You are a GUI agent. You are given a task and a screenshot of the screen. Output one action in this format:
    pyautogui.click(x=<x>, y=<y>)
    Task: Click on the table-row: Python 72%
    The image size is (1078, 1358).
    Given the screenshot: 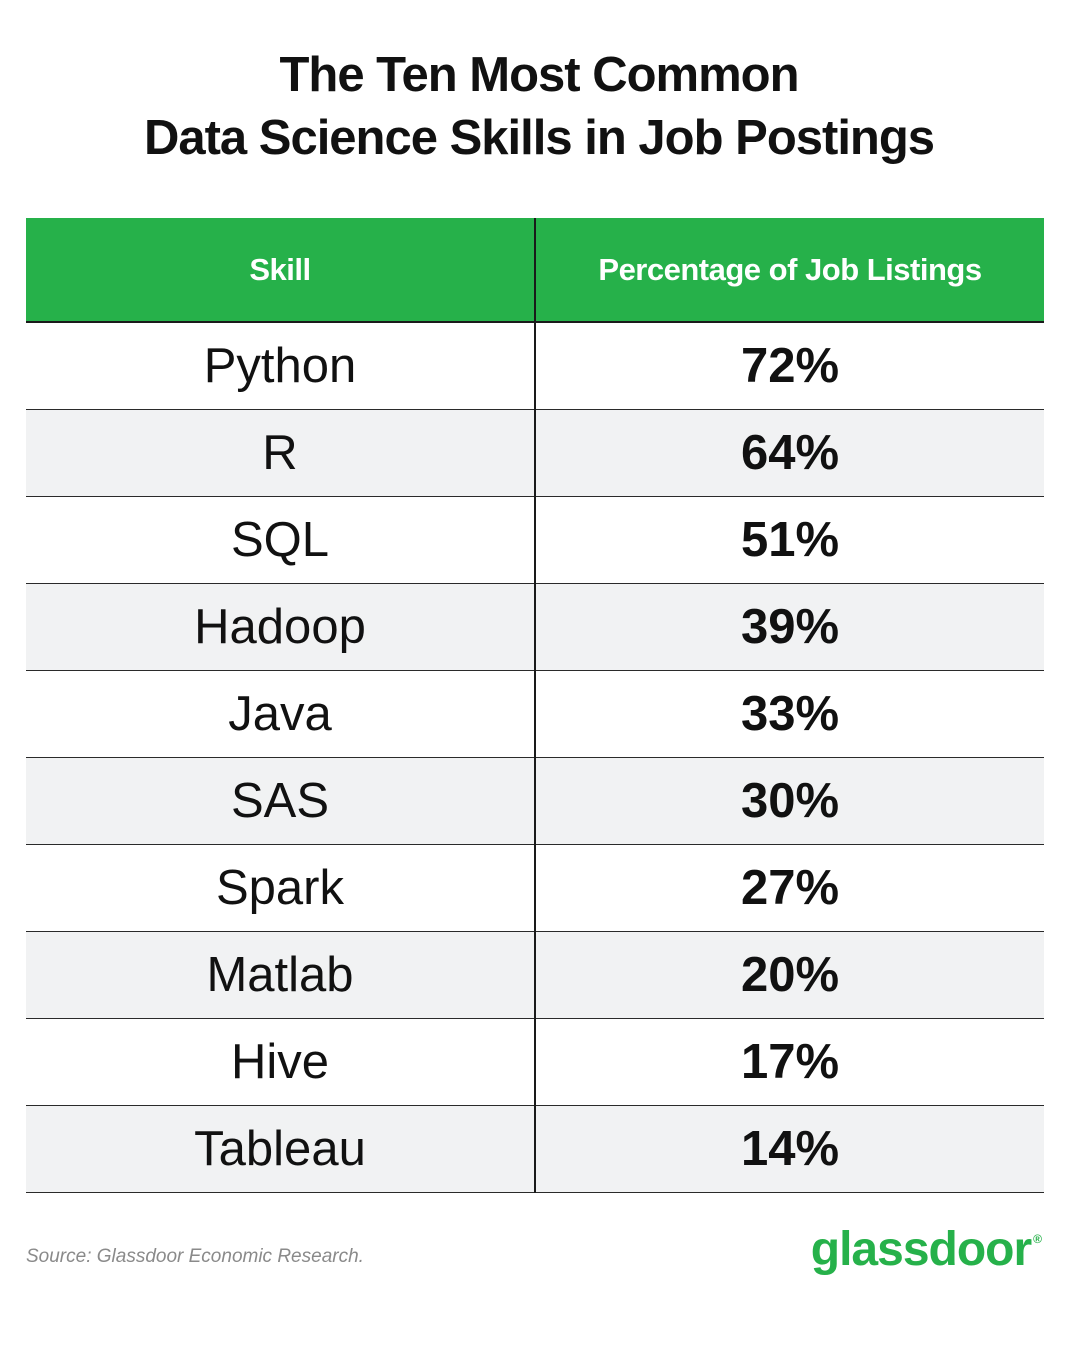 What is the action you would take?
    pyautogui.click(x=535, y=366)
    